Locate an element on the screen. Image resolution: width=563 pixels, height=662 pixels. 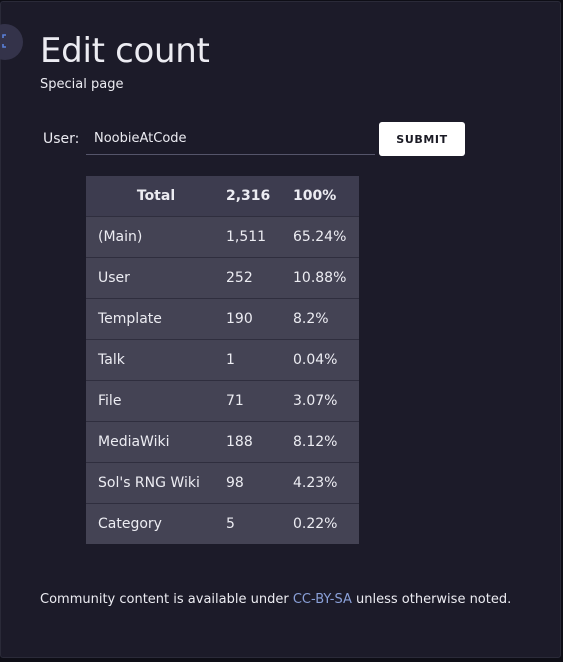
table-header-row: Total 2,316 100% is located at coordinates (222, 196).